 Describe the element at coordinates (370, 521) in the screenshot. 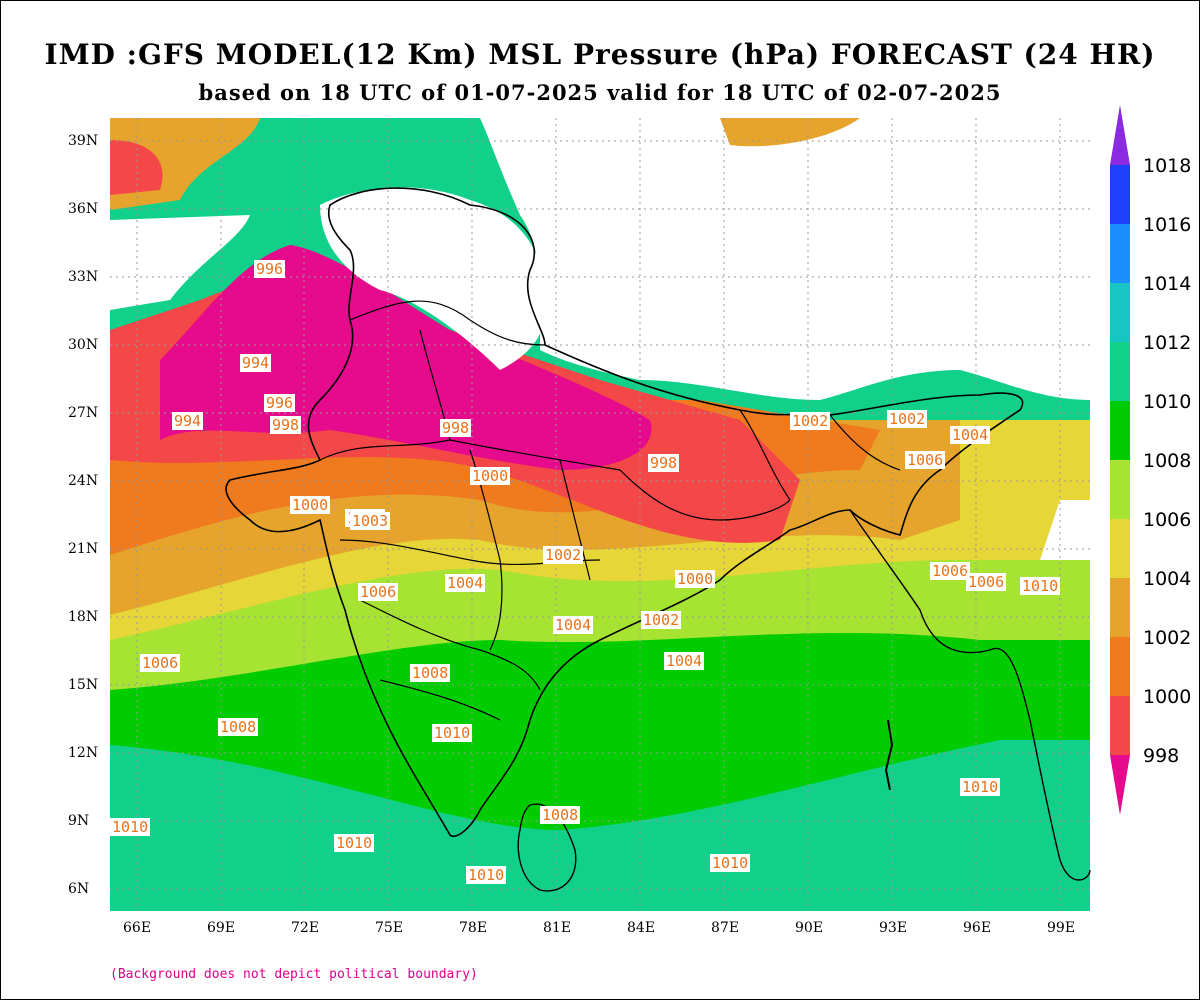

I see `svg-text: 1003` at that location.